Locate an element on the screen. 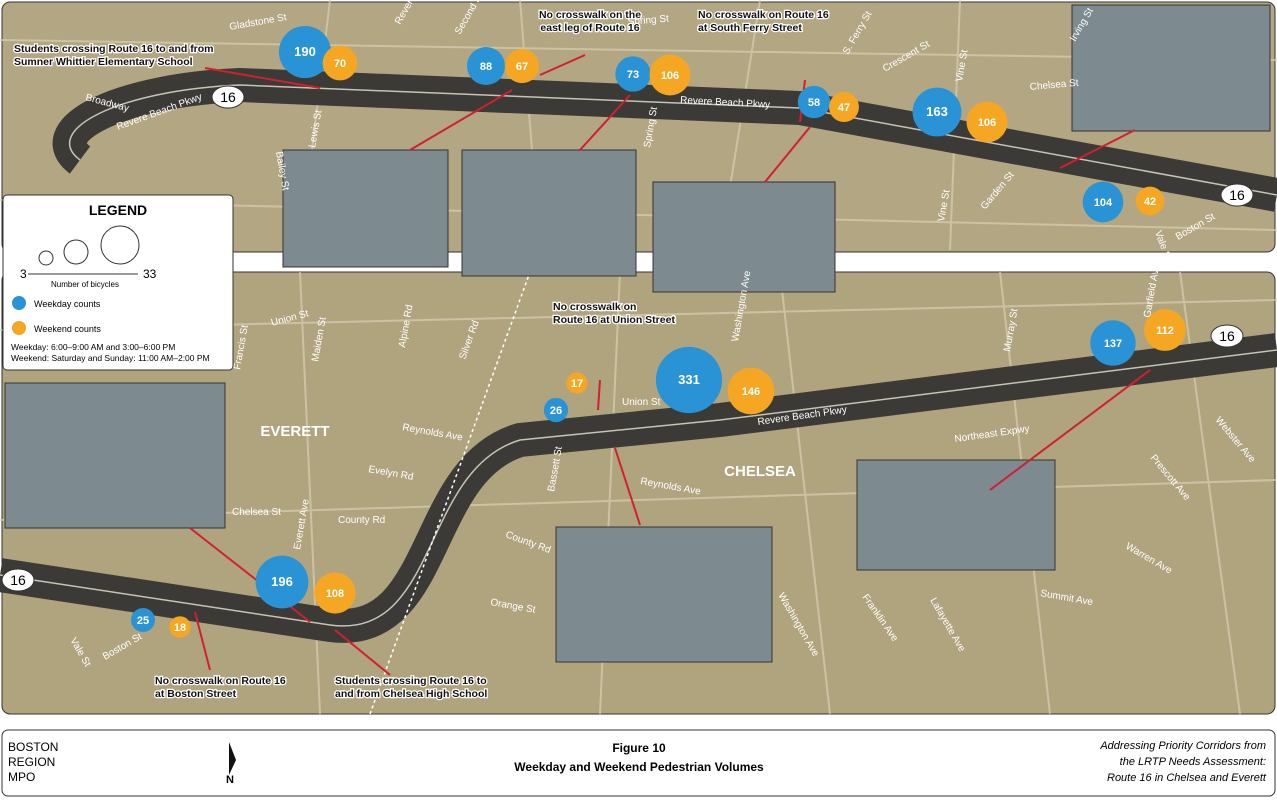 The image size is (1277, 805). weekday-count-label: 25 is located at coordinates (143, 621).